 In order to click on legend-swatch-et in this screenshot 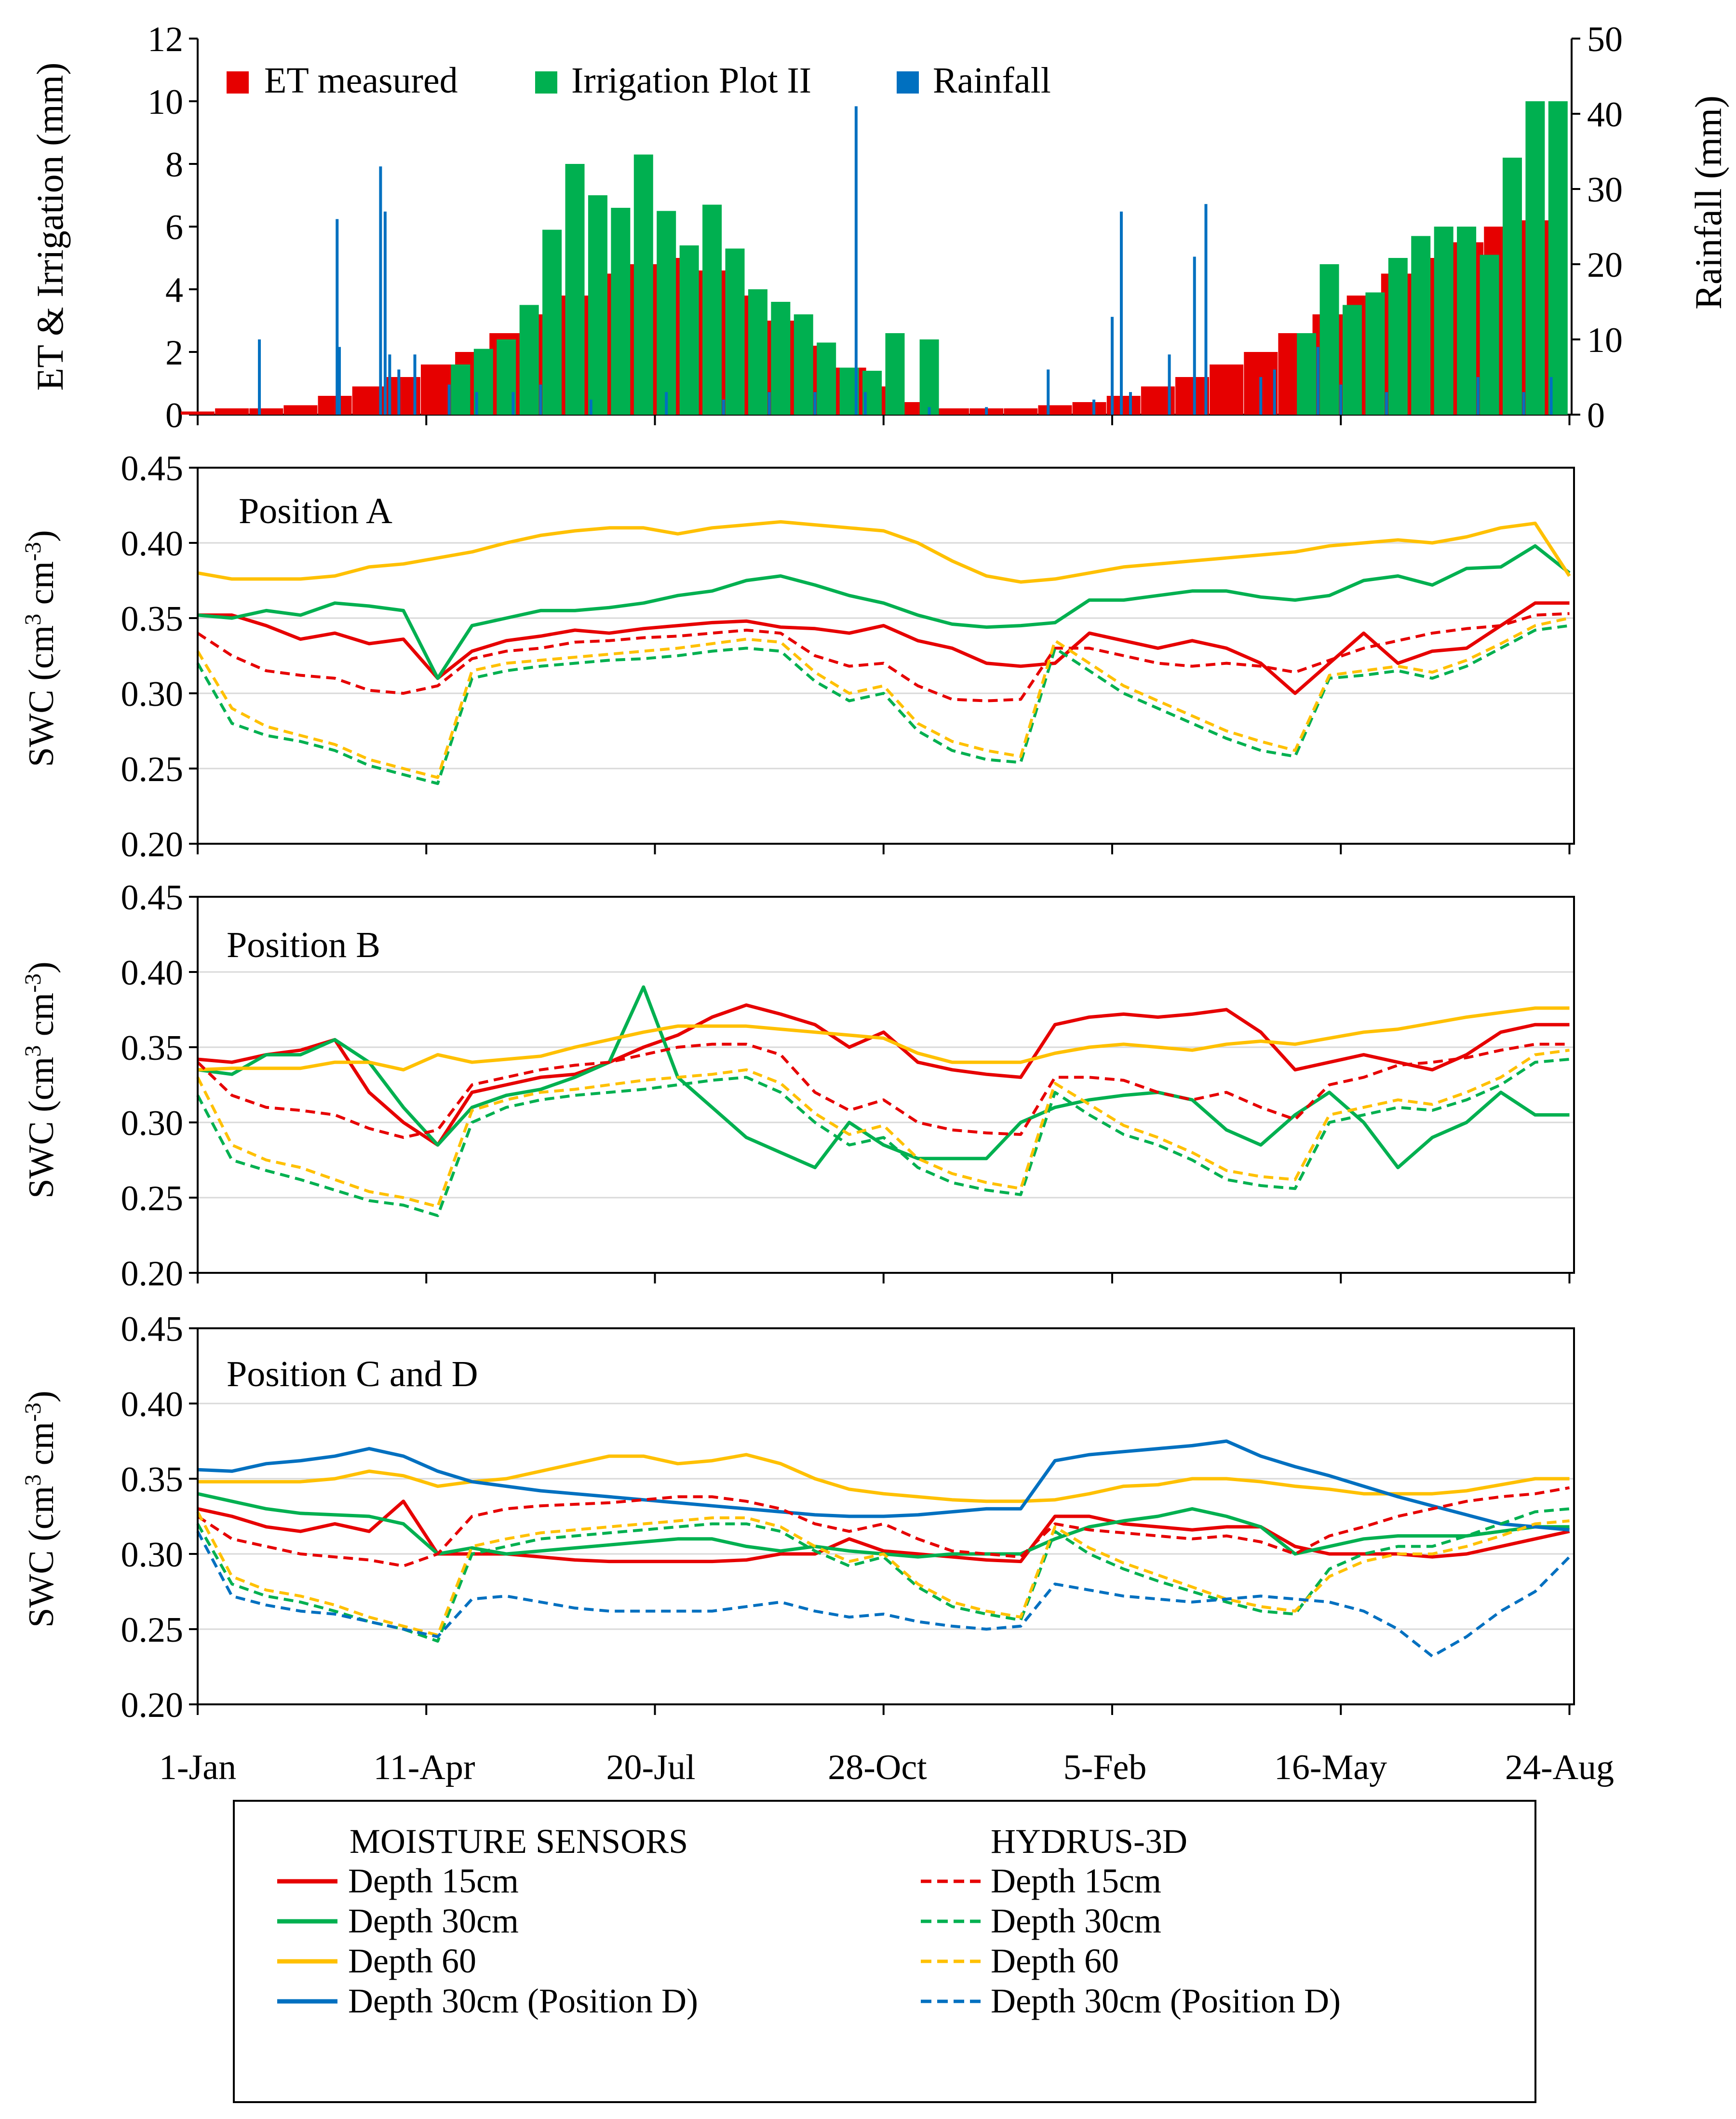, I will do `click(238, 82)`.